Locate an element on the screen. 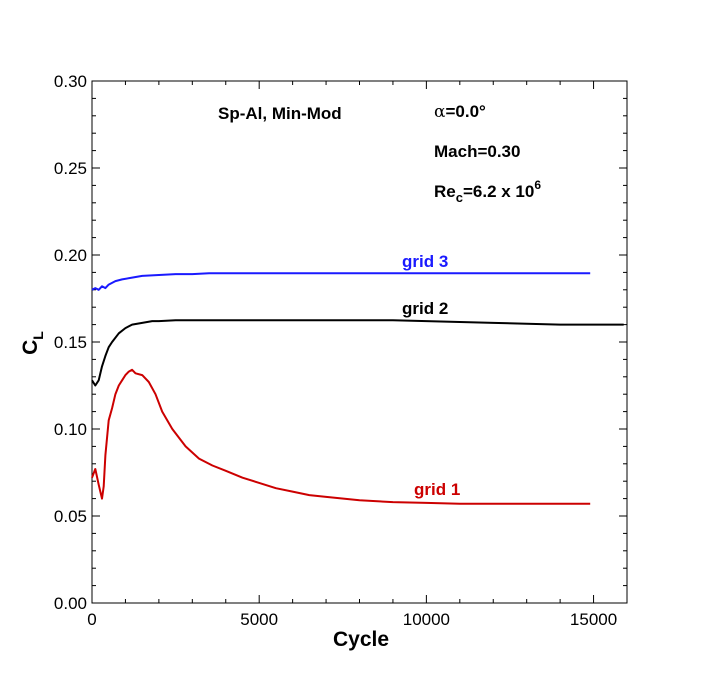  x-tick-label: 15000 is located at coordinates (593, 619).